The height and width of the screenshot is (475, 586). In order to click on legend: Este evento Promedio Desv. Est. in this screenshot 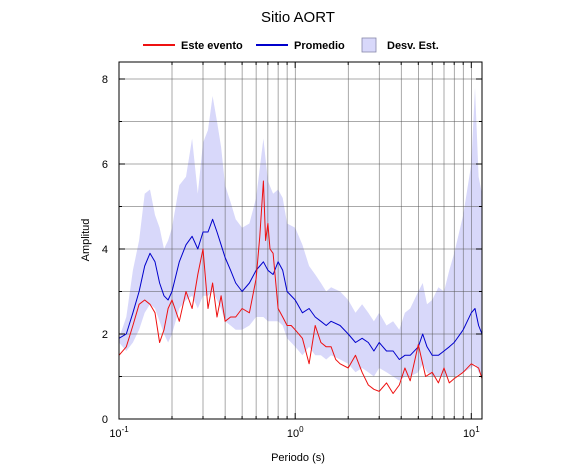, I will do `click(291, 45)`.